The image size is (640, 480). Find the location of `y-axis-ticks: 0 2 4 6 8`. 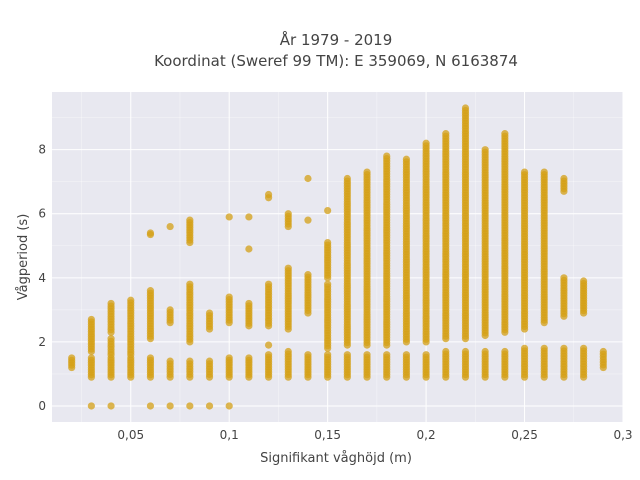

y-axis-ticks: 0 2 4 6 8 is located at coordinates (42, 278).